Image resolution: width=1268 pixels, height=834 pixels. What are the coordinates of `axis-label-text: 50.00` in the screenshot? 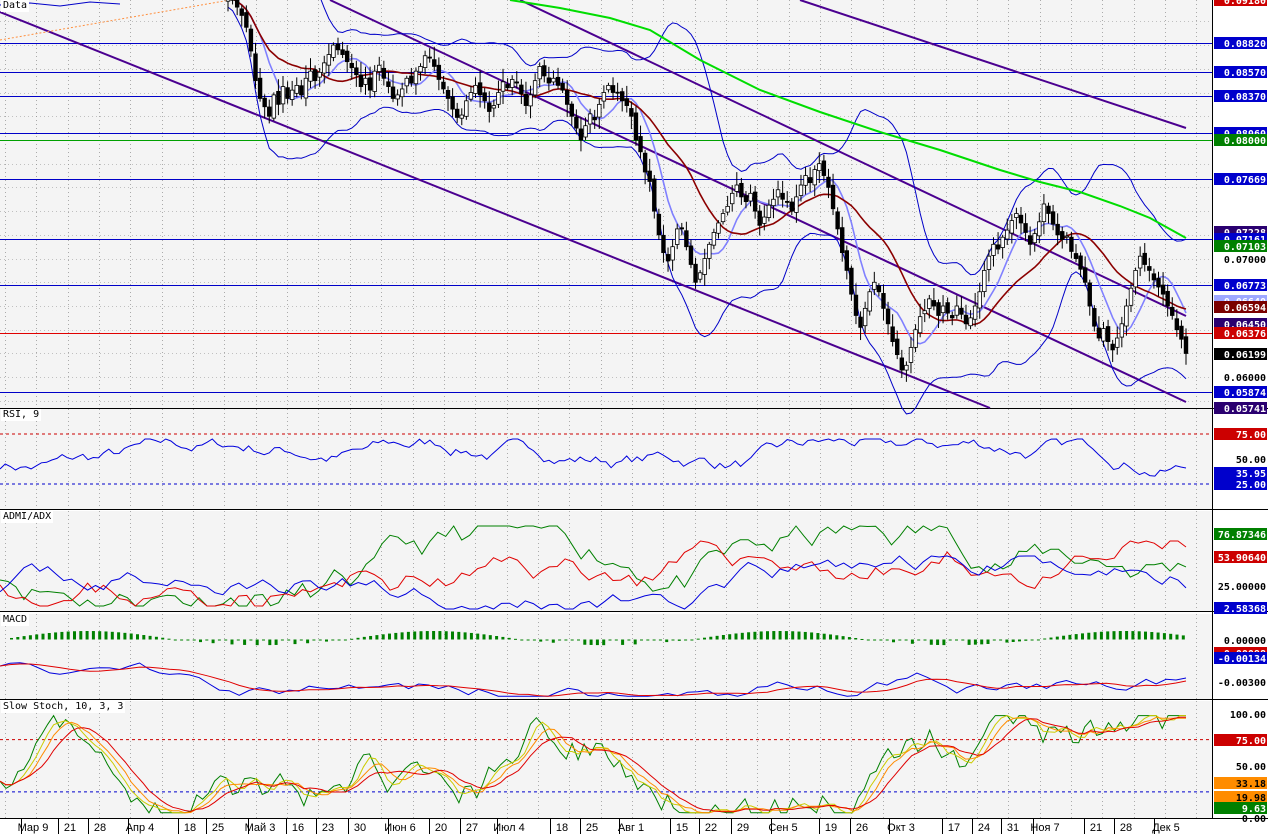 It's located at (1251, 767).